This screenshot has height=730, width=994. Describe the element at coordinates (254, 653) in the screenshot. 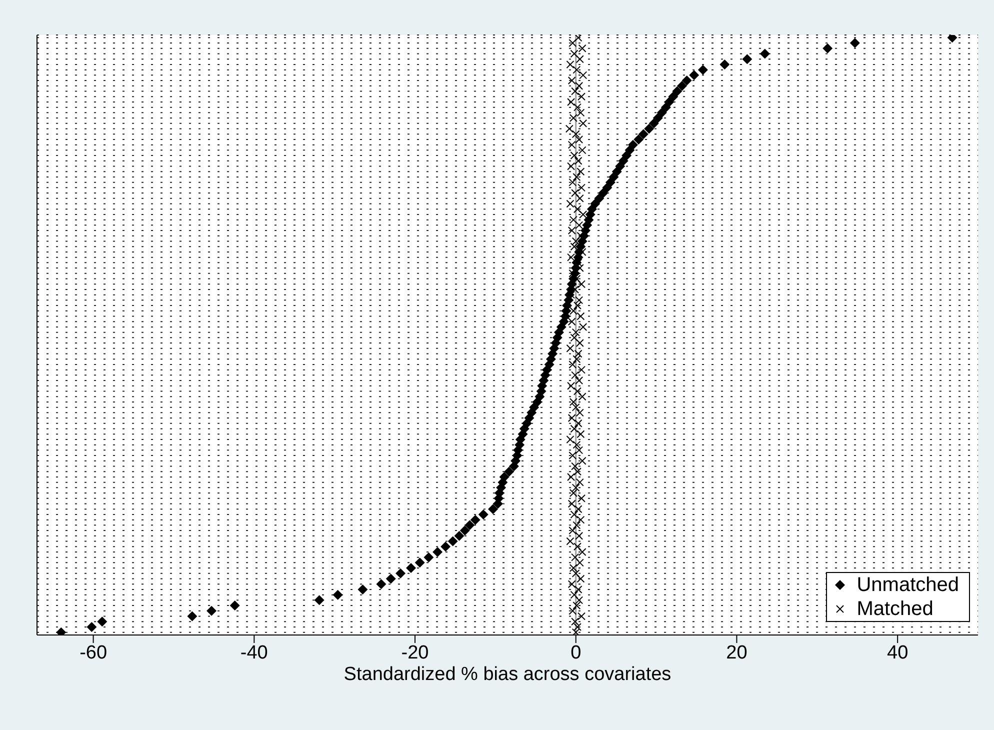

I see `x-tick-label: -40` at that location.